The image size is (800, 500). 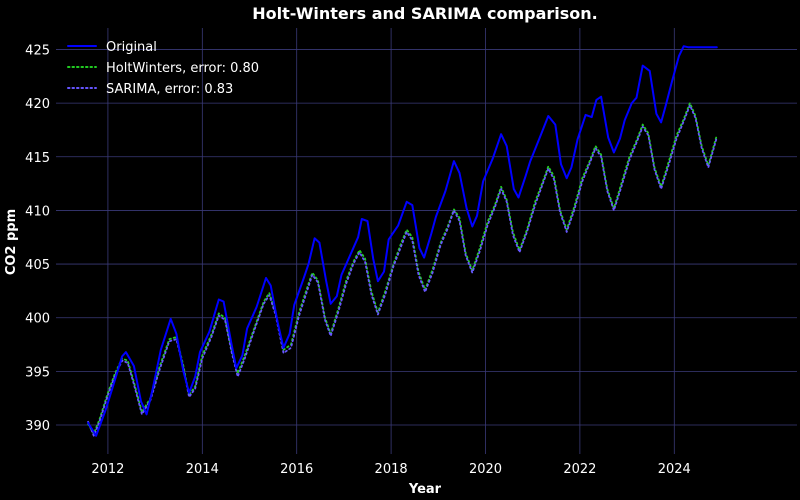 I want to click on y-tick-label: 405, so click(x=37, y=265).